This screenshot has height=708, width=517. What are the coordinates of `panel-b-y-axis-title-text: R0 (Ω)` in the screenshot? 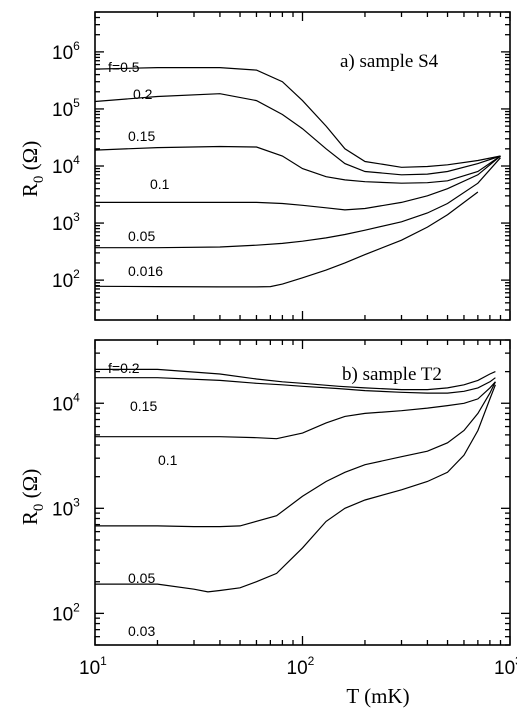 It's located at (32, 497).